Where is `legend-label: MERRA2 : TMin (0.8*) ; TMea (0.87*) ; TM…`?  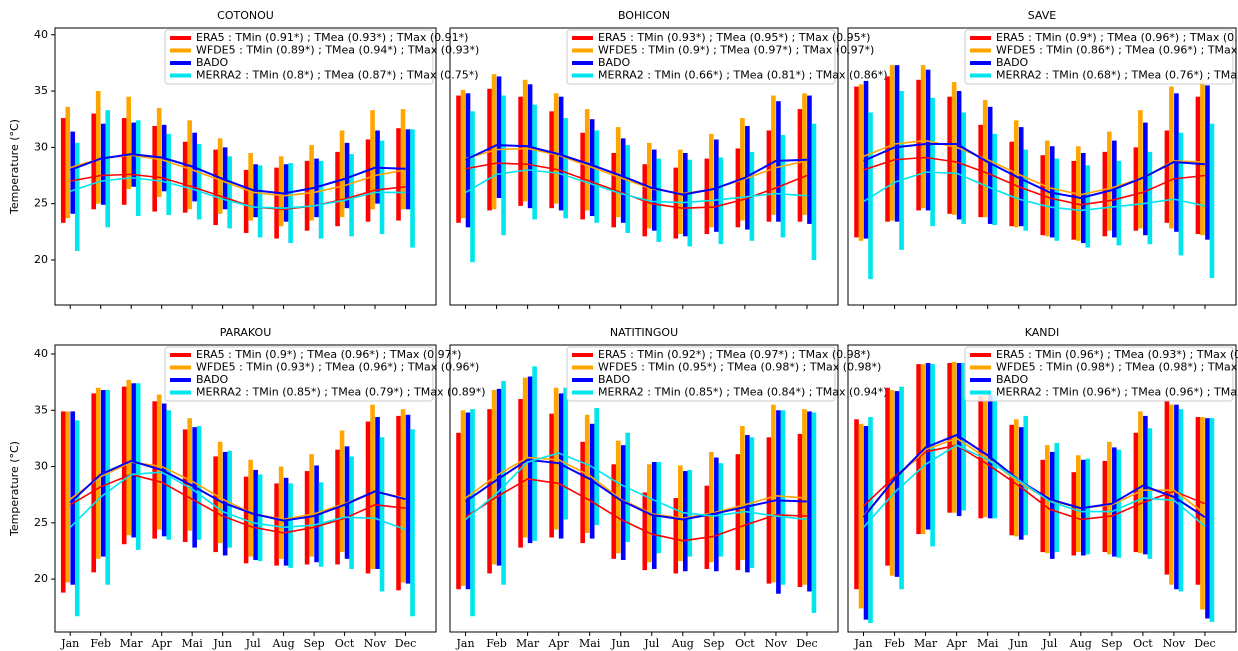
legend-label: MERRA2 : TMin (0.8*) ; TMea (0.87*) ; TM… is located at coordinates (337, 75).